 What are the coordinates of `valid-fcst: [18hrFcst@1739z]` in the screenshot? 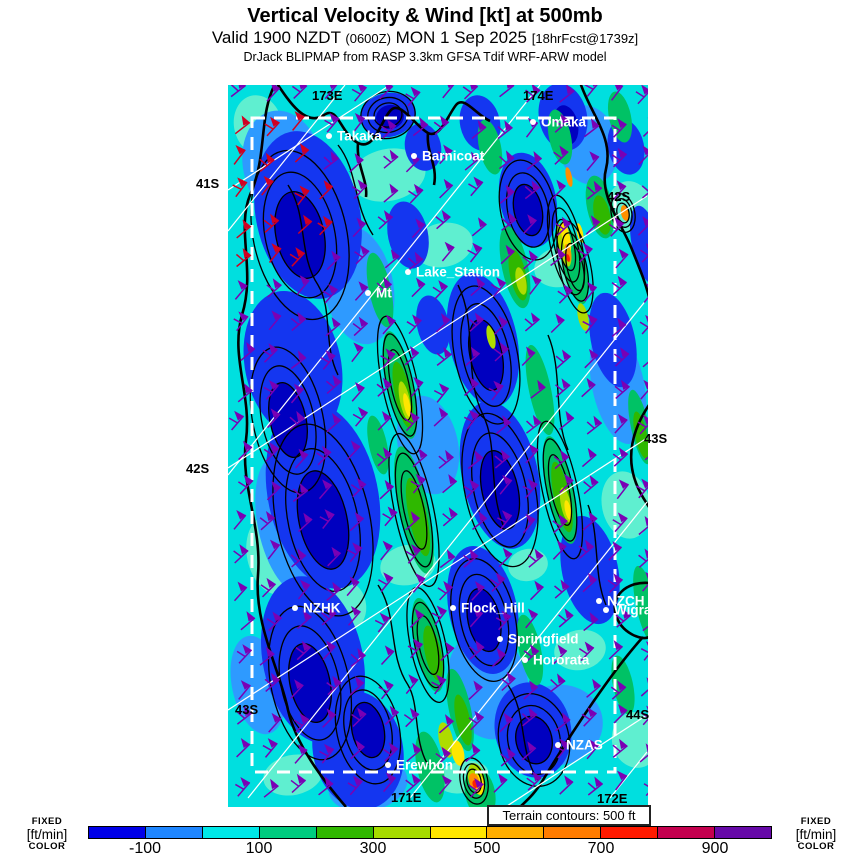 It's located at (585, 38).